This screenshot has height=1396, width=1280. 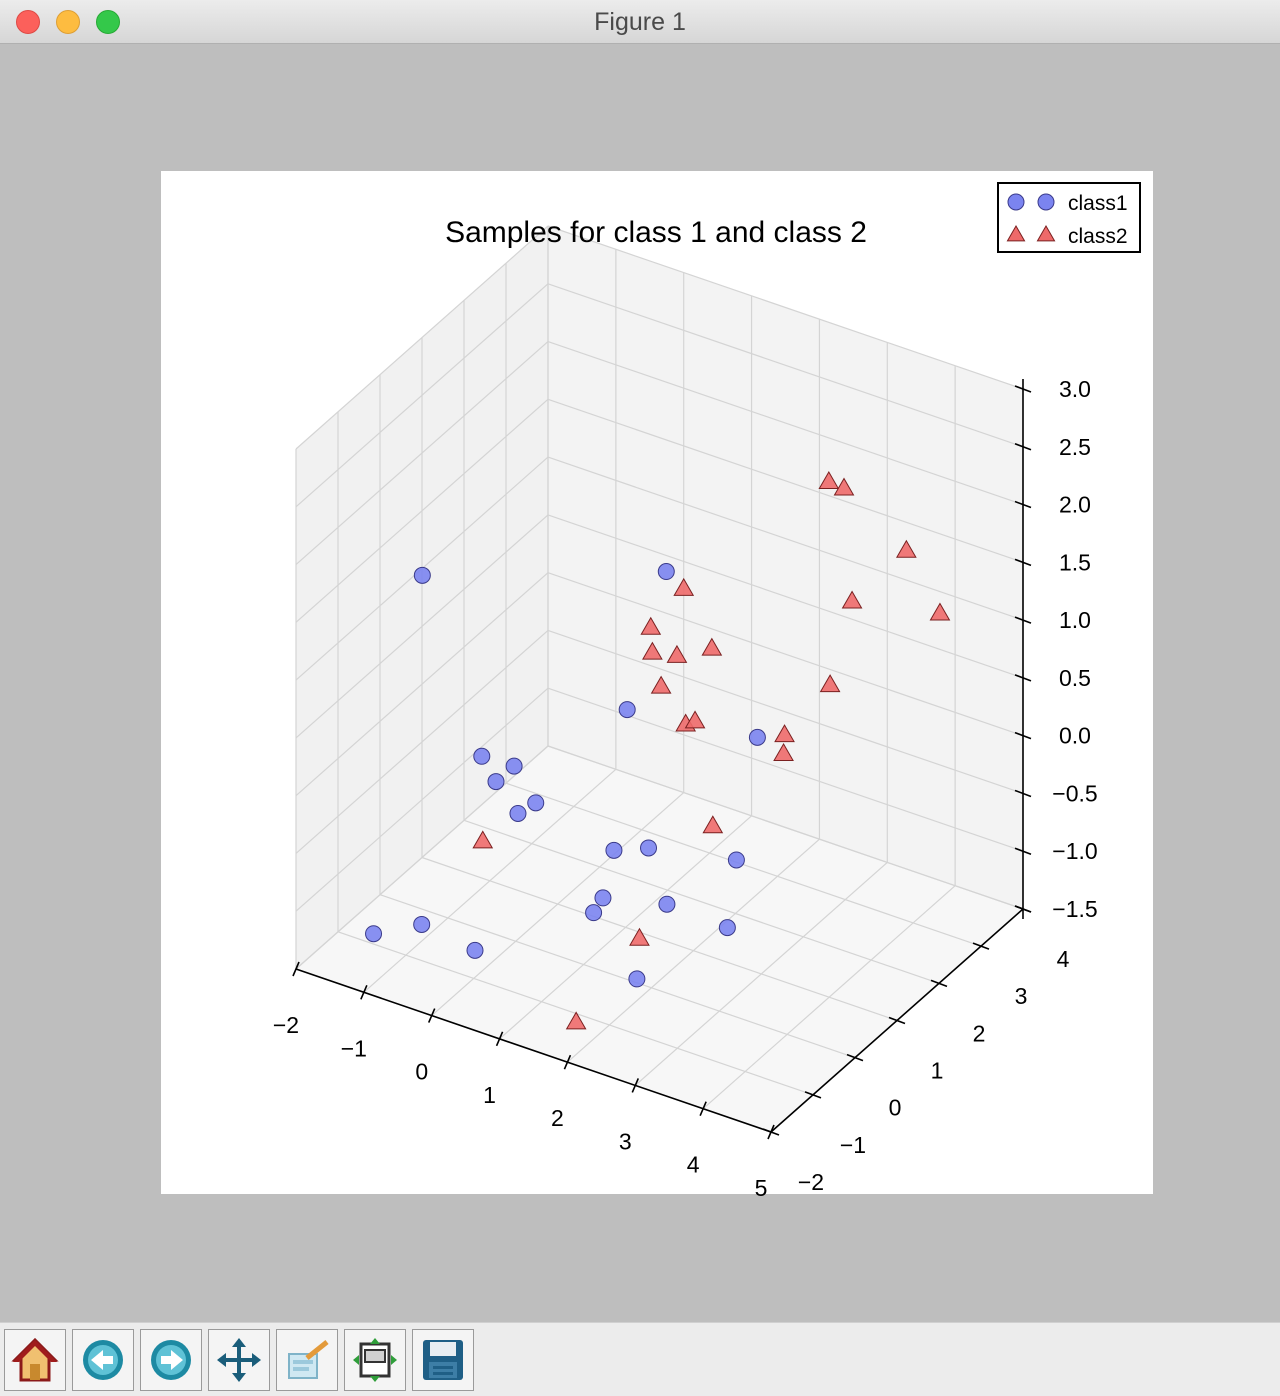 What do you see at coordinates (1069, 217) in the screenshot?
I see `legend: class1 class2` at bounding box center [1069, 217].